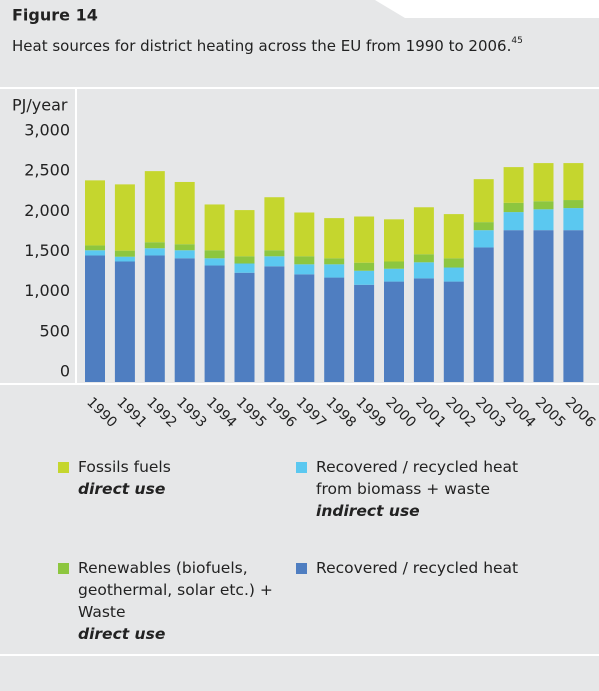  Describe the element at coordinates (370, 412) in the screenshot. I see `x-tick-label: 1999` at that location.